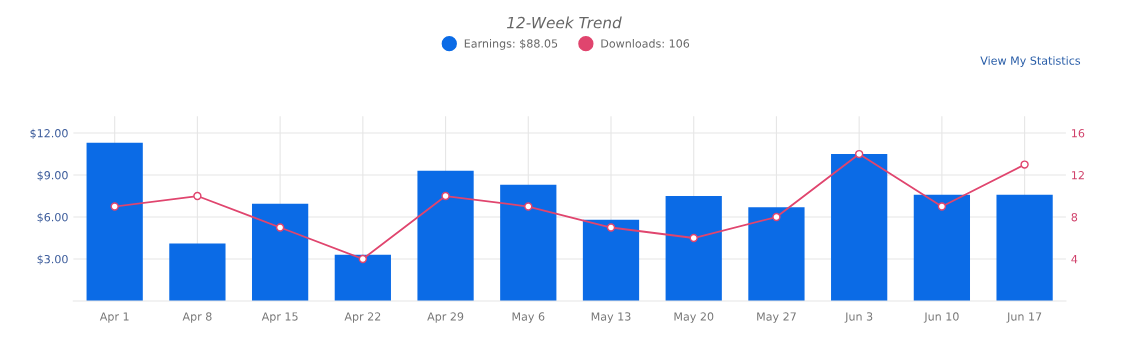  What do you see at coordinates (197, 317) in the screenshot?
I see `x-tick-label: Apr 8` at bounding box center [197, 317].